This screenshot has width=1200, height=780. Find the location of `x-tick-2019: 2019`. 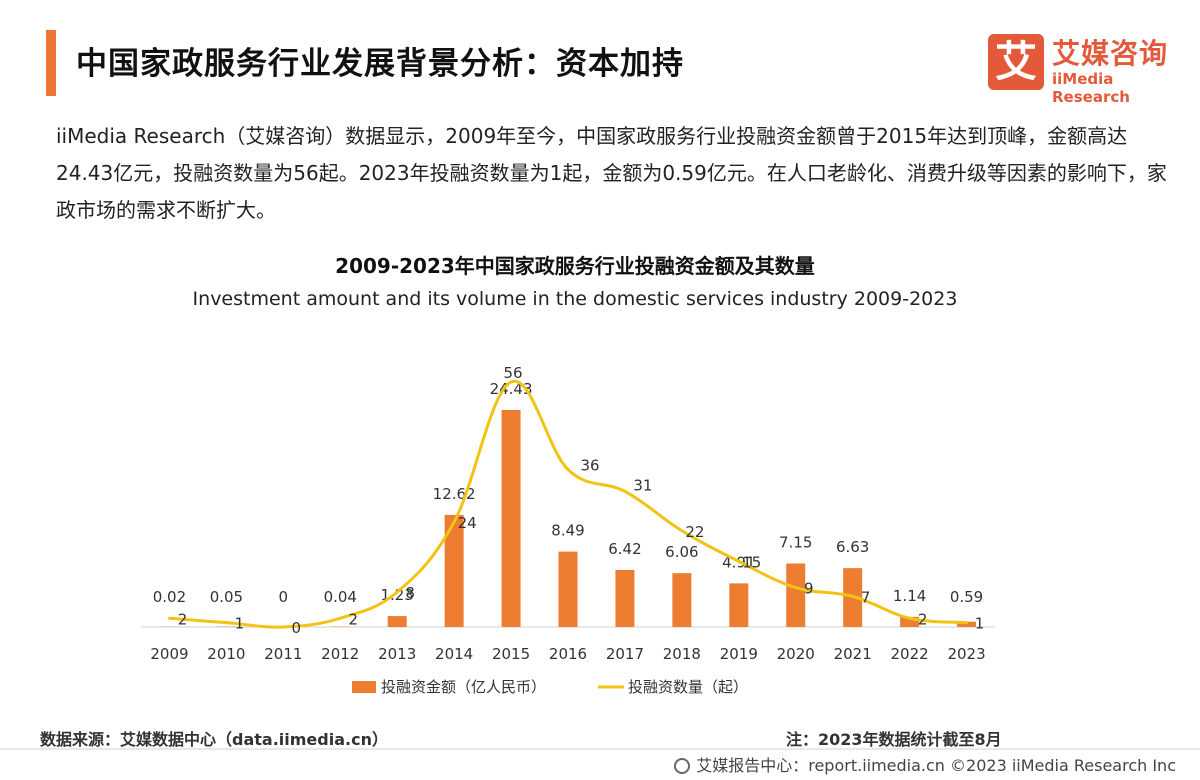

x-tick-2019: 2019 is located at coordinates (739, 654).